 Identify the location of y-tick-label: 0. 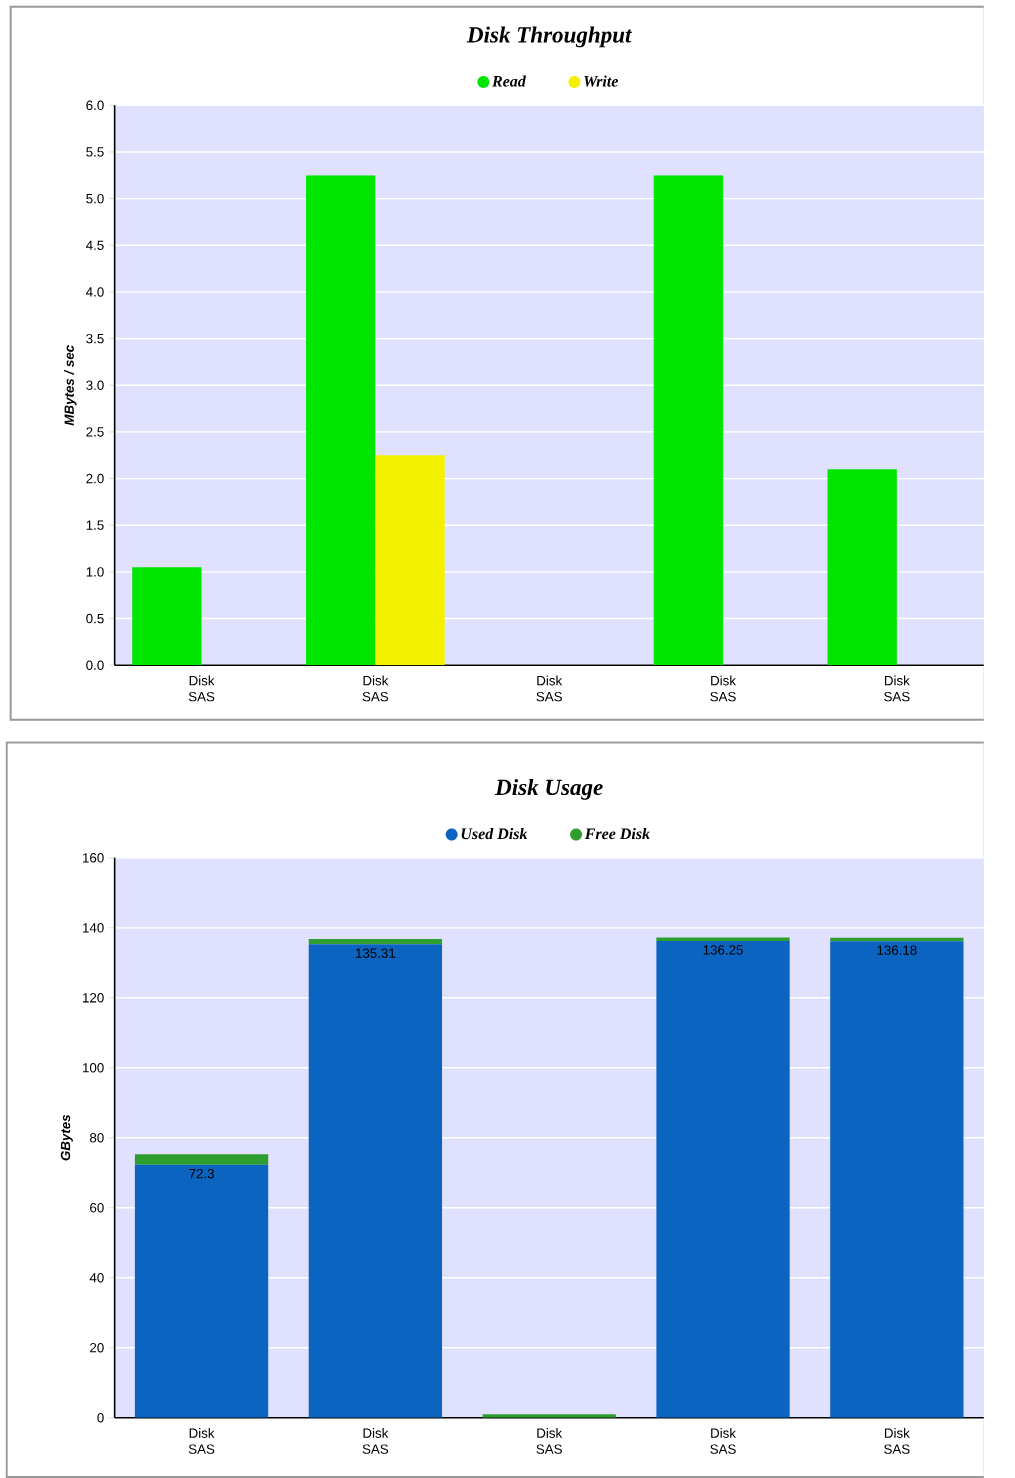
(100, 1417).